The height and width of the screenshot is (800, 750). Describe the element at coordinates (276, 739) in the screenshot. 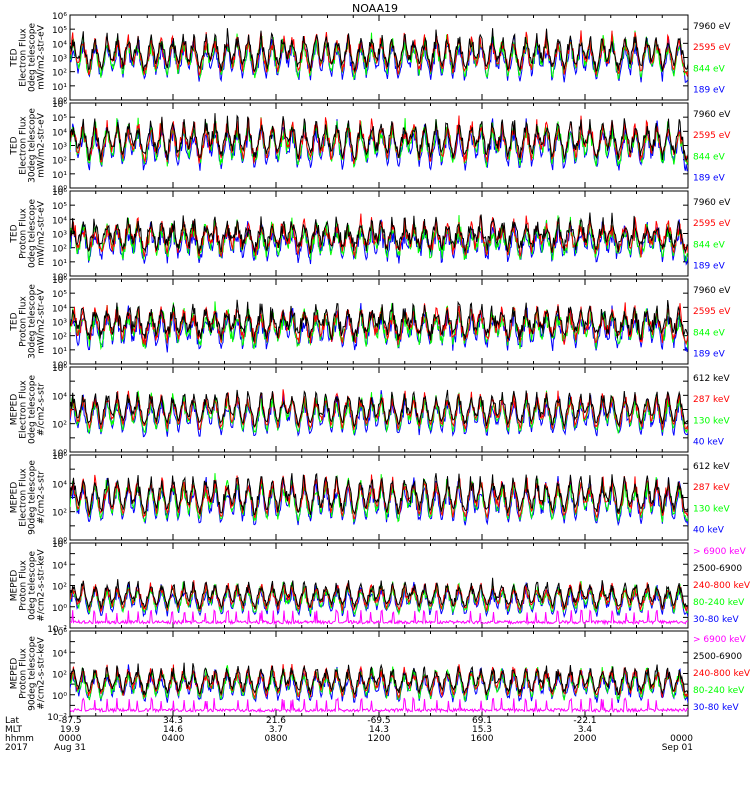

I see `x-tick-label: 0800` at that location.